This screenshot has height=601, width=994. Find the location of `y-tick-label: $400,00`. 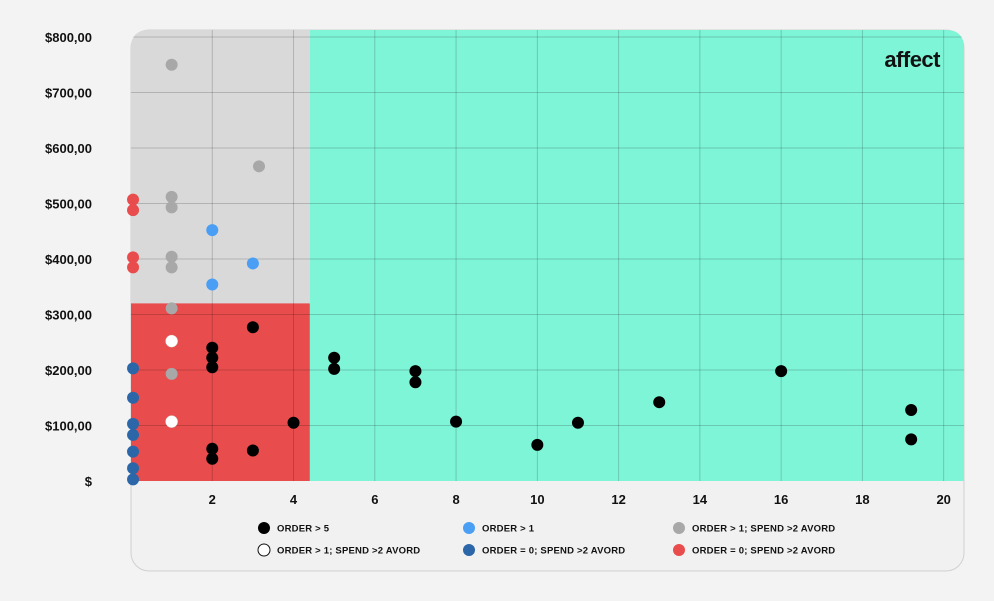

y-tick-label: $400,00 is located at coordinates (68, 259).